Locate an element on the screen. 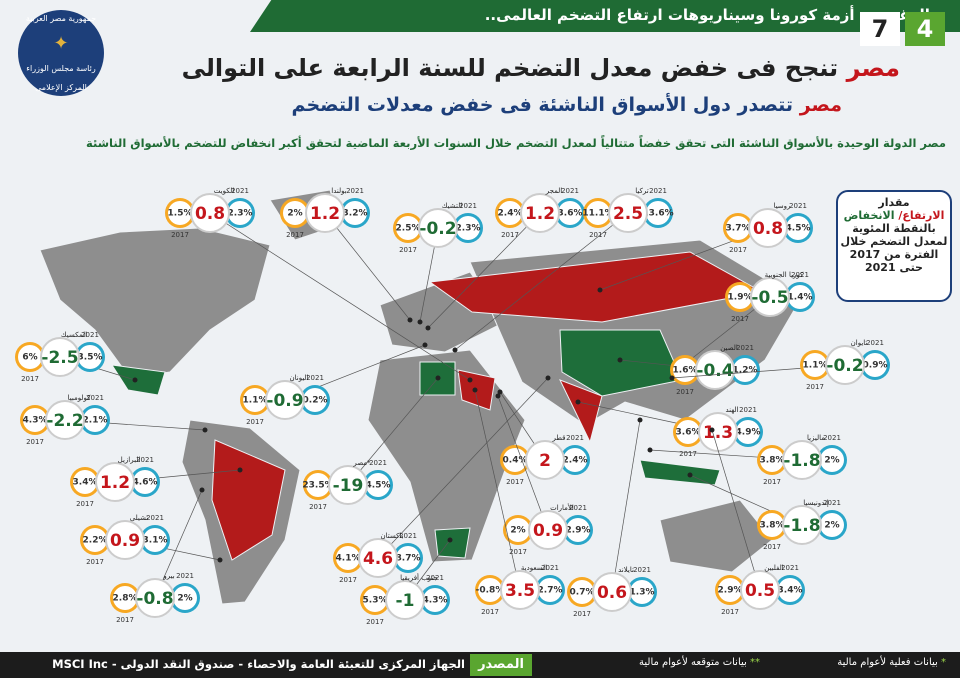  value-2021: 2.9% is located at coordinates (578, 531).